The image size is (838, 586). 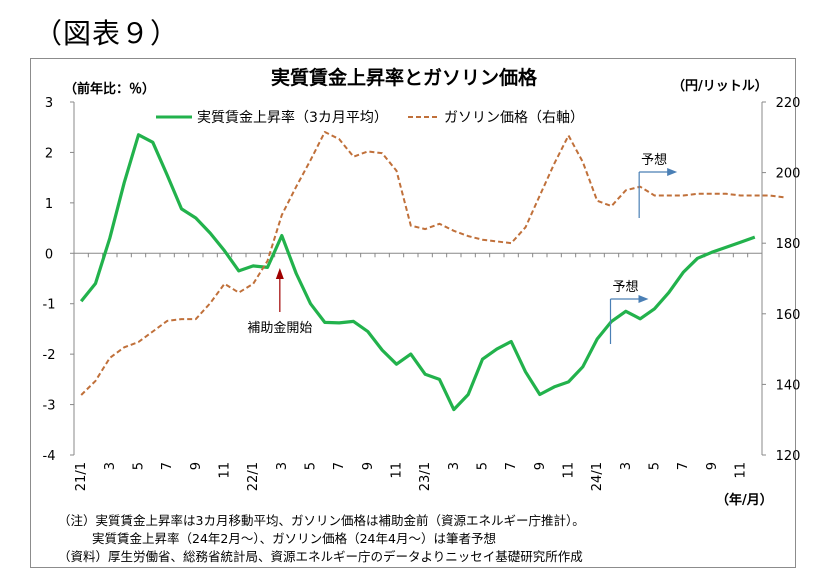 What do you see at coordinates (744, 500) in the screenshot?
I see `x-axis-unit: （年/月）` at bounding box center [744, 500].